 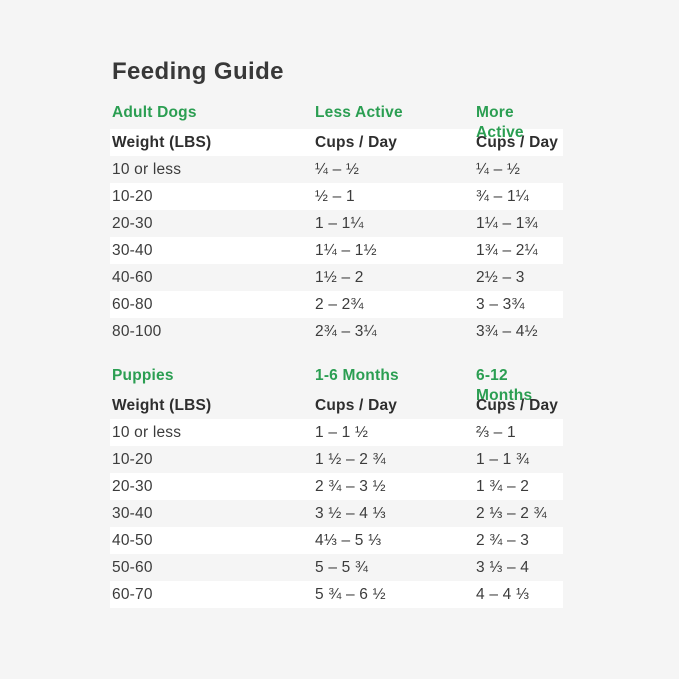 What do you see at coordinates (502, 196) in the screenshot?
I see `cups-cell: ¾ – 1¼` at bounding box center [502, 196].